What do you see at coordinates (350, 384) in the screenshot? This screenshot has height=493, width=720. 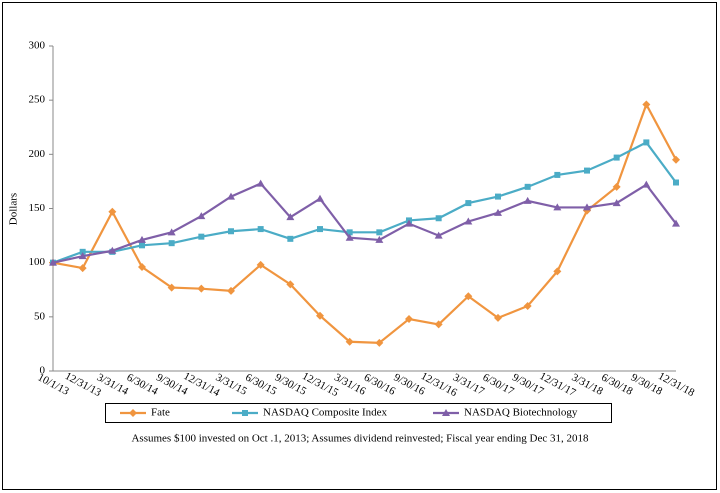 I see `x-tick-label: 3/31/16` at bounding box center [350, 384].